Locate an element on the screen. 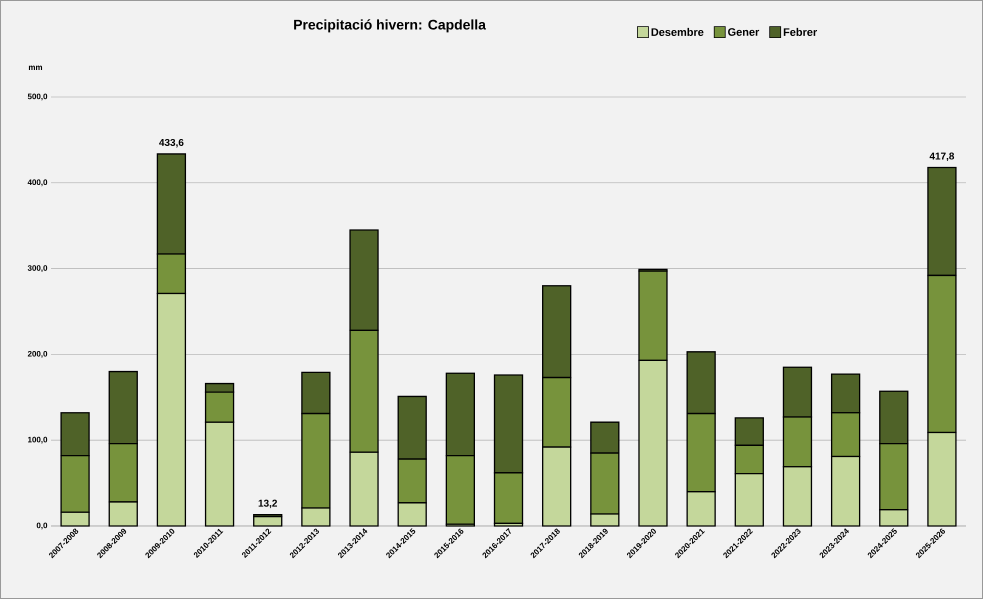 This screenshot has width=983, height=599. legend-label: Febrer is located at coordinates (801, 32).